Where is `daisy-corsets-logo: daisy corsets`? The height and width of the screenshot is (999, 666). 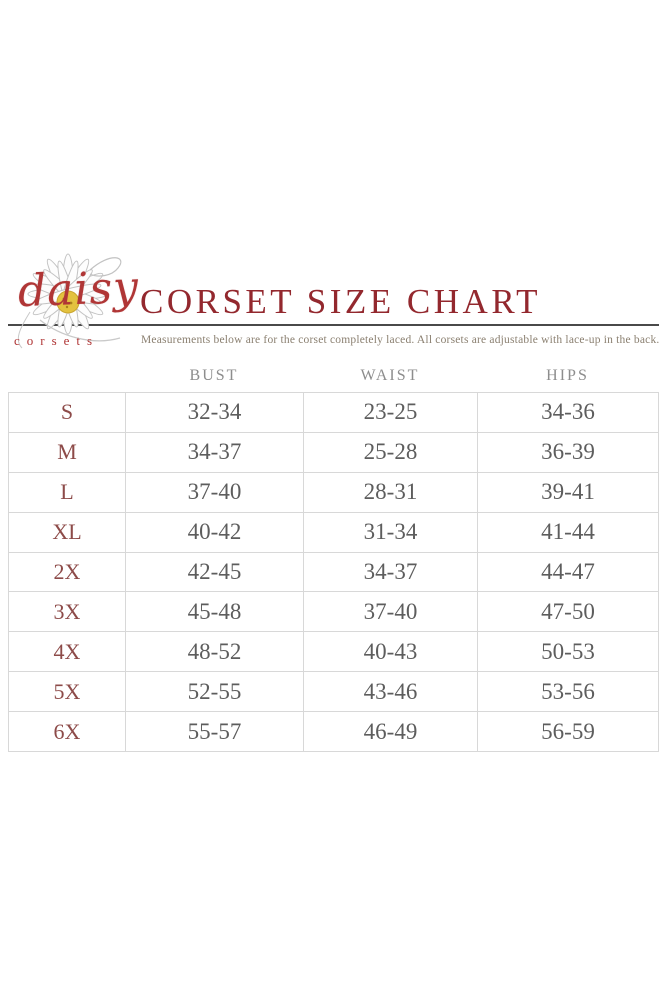 daisy-corsets-logo: daisy corsets is located at coordinates (72, 302).